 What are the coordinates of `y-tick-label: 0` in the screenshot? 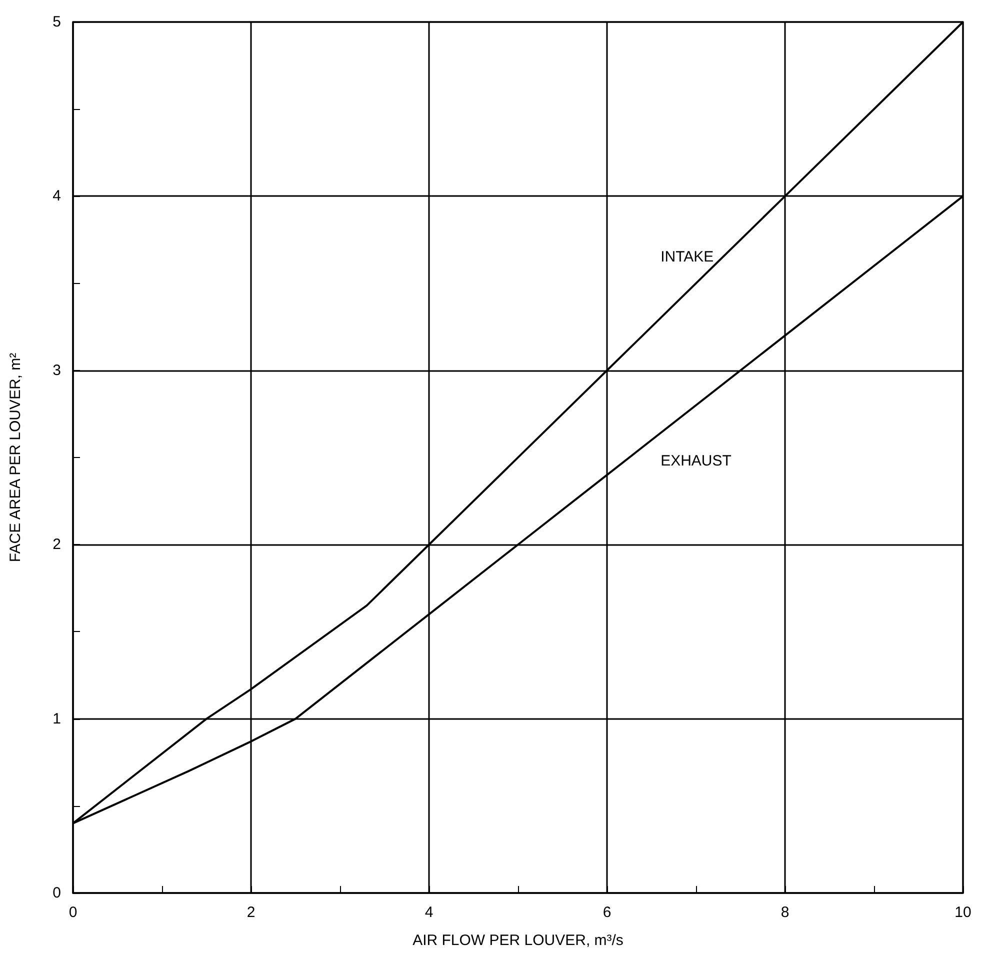 It's located at (56, 893).